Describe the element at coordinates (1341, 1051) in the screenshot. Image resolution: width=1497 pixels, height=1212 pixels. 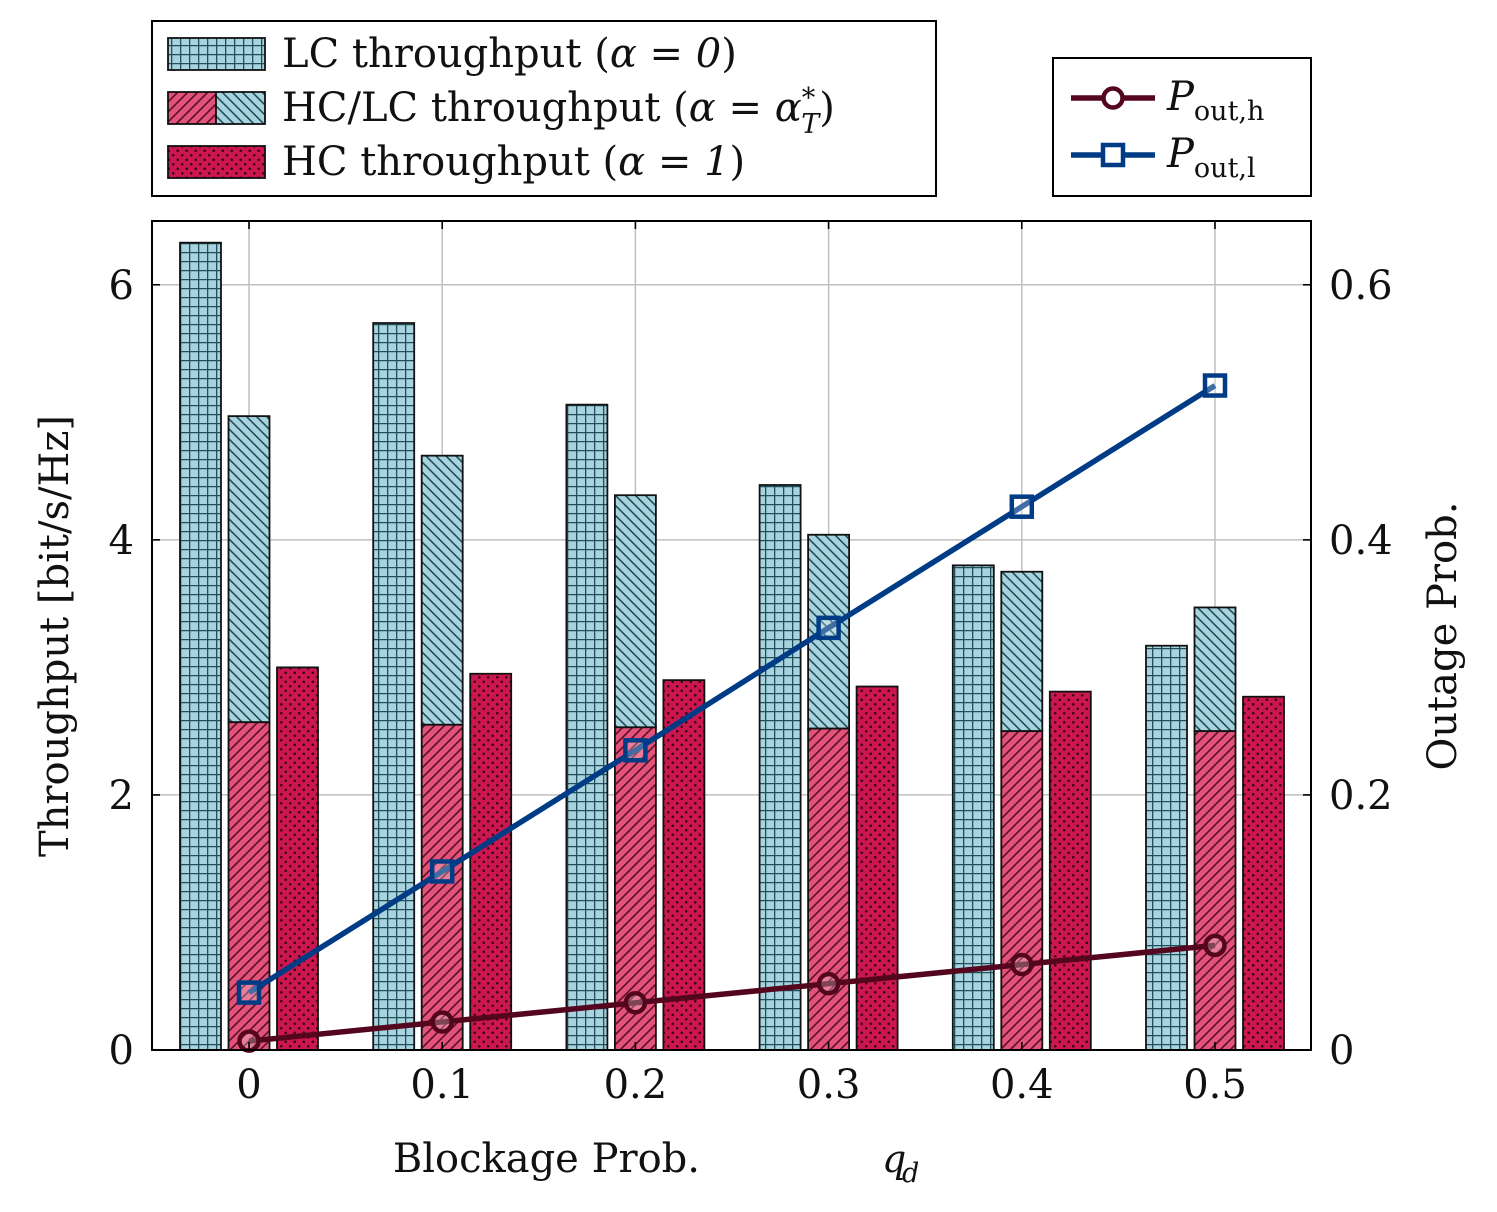
I see `y-right-tick-label: 0` at that location.